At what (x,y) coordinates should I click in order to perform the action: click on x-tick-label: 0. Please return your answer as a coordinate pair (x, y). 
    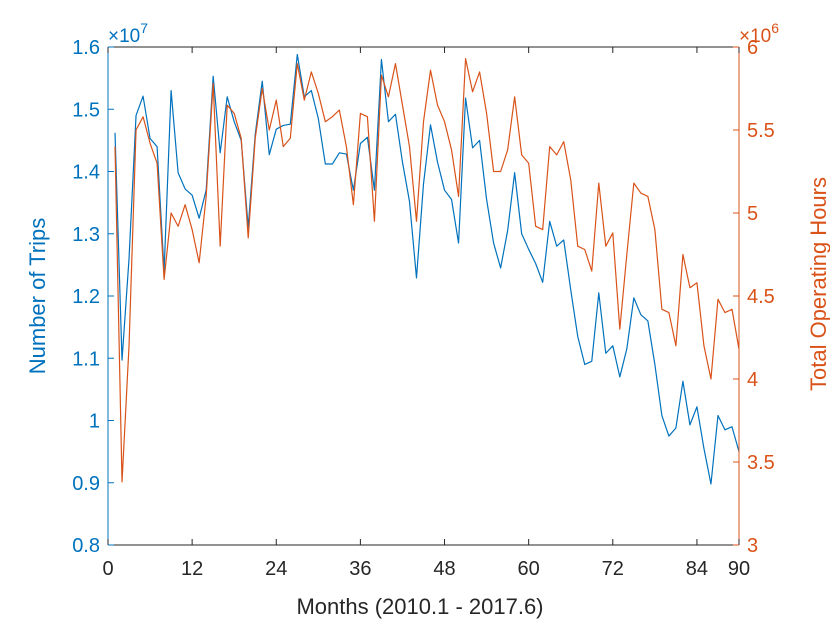
    Looking at the image, I should click on (107, 569).